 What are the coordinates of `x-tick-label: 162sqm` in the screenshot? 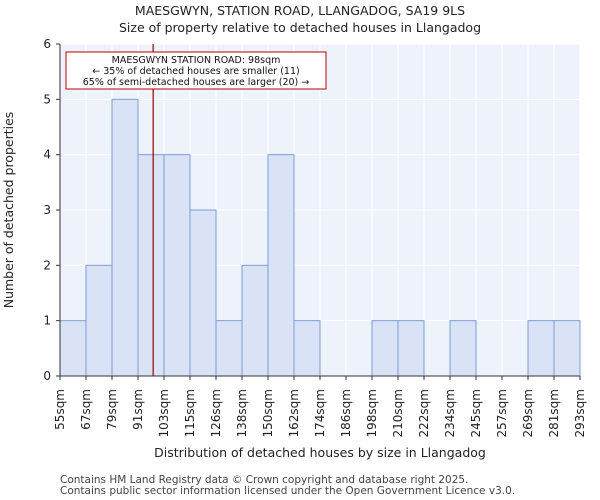 It's located at (294, 413).